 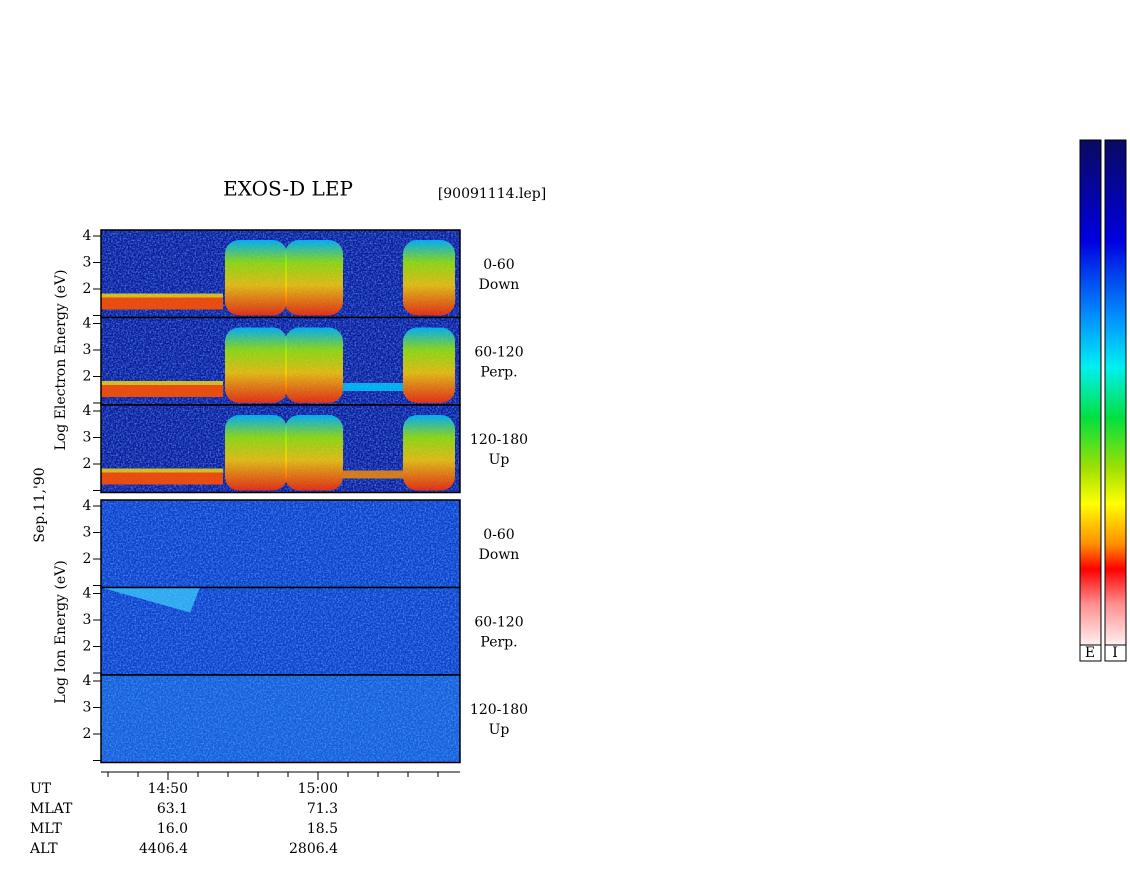 I want to click on file-name: [90091114.lep], so click(x=492, y=194).